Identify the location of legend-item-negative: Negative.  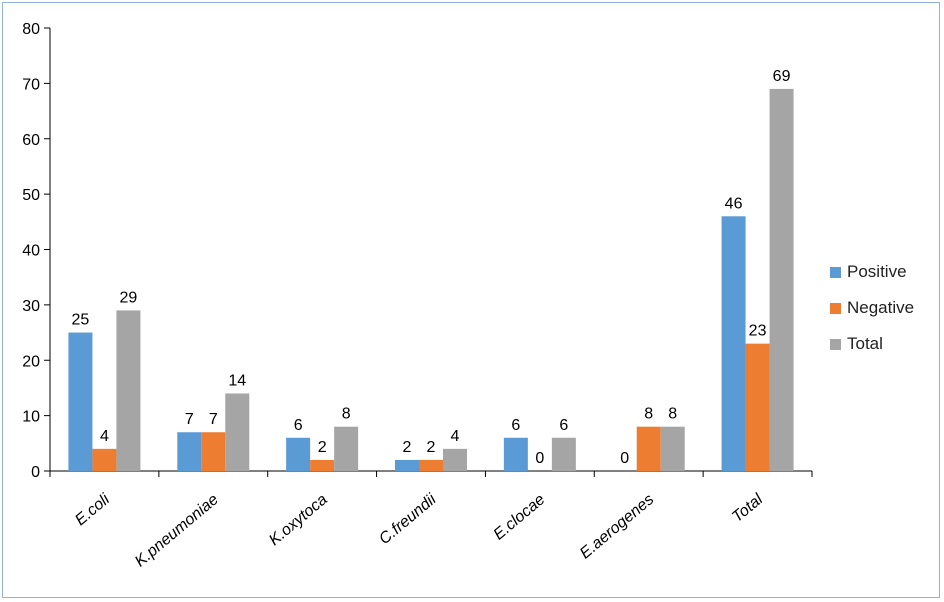
(872, 308).